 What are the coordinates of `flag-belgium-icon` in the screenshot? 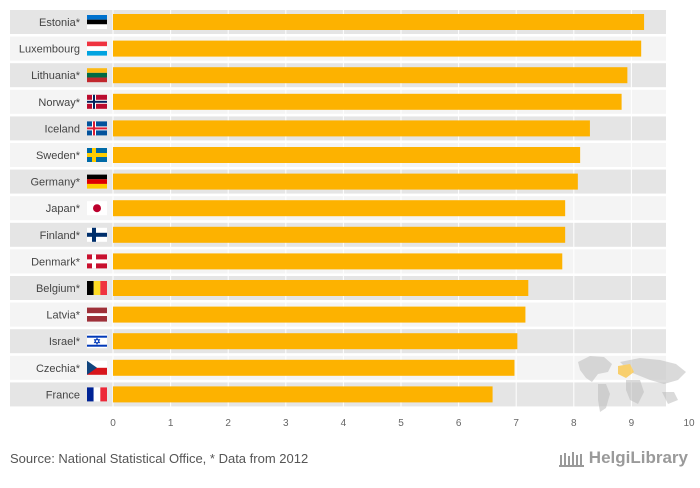 It's located at (97, 288).